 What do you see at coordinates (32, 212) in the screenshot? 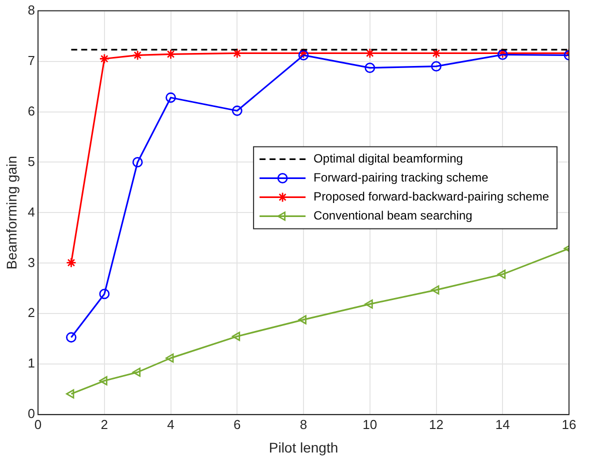
I see `y-tick-label: 4` at bounding box center [32, 212].